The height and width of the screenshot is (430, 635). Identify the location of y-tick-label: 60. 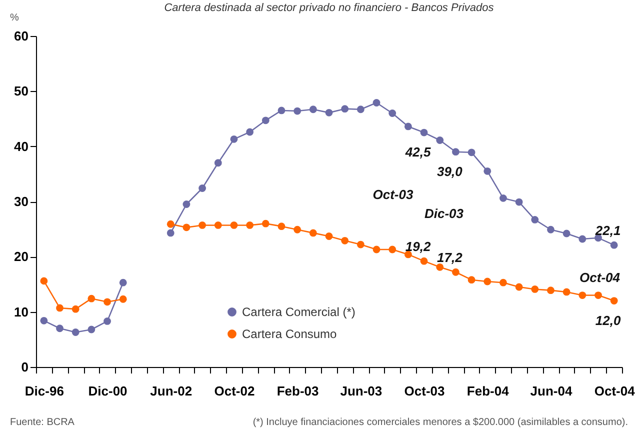
(21, 36).